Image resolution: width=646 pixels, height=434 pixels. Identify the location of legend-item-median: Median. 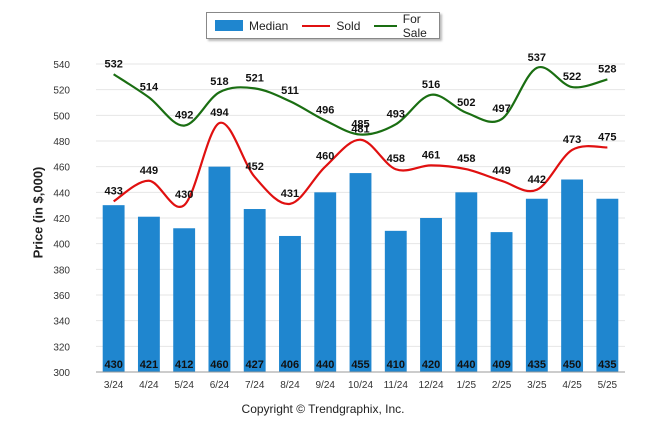
(251, 26).